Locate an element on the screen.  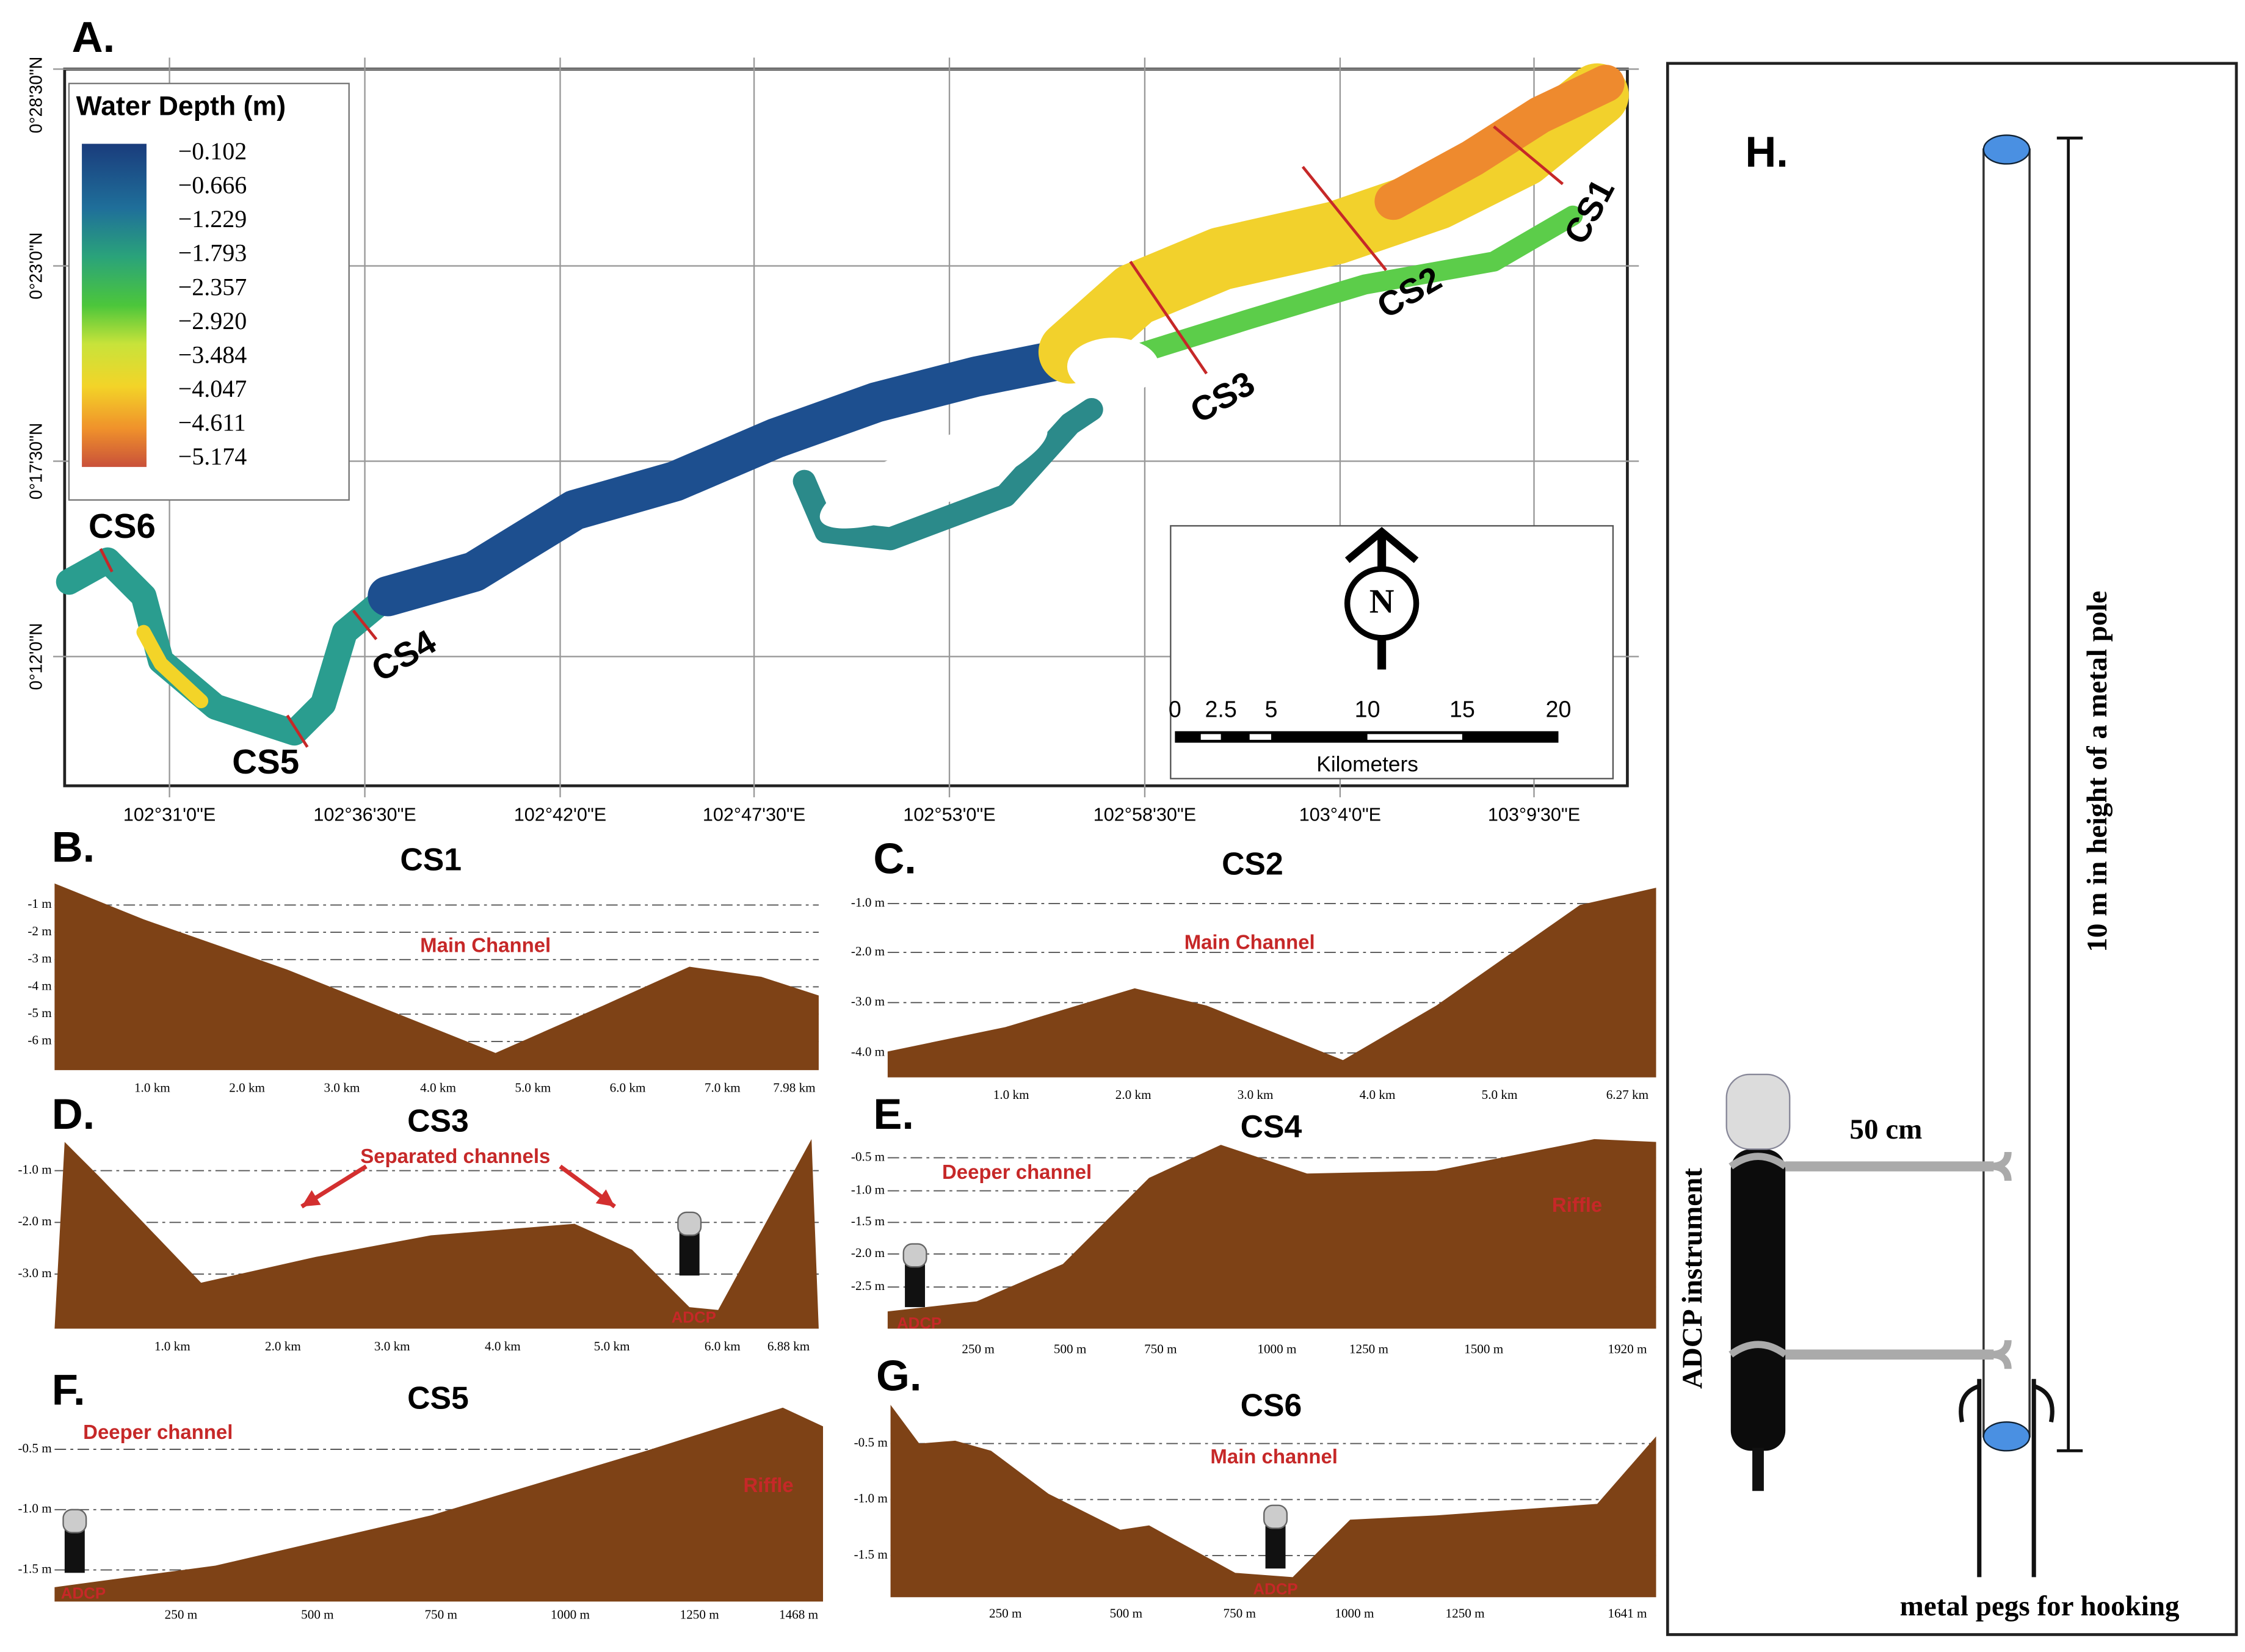
annotation: Main channel is located at coordinates (1274, 1456).